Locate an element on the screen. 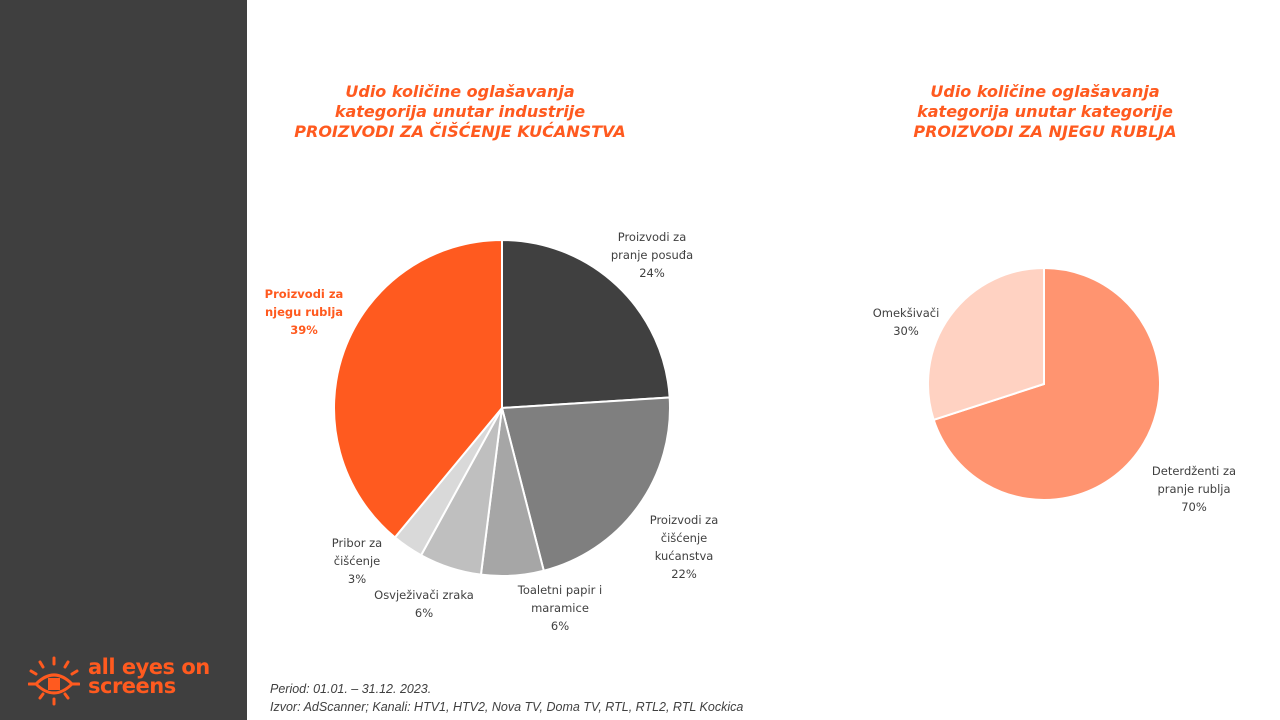  chart-2-title-line: PROIZVODI ZA NJEGU RUBLJA is located at coordinates (1045, 131).